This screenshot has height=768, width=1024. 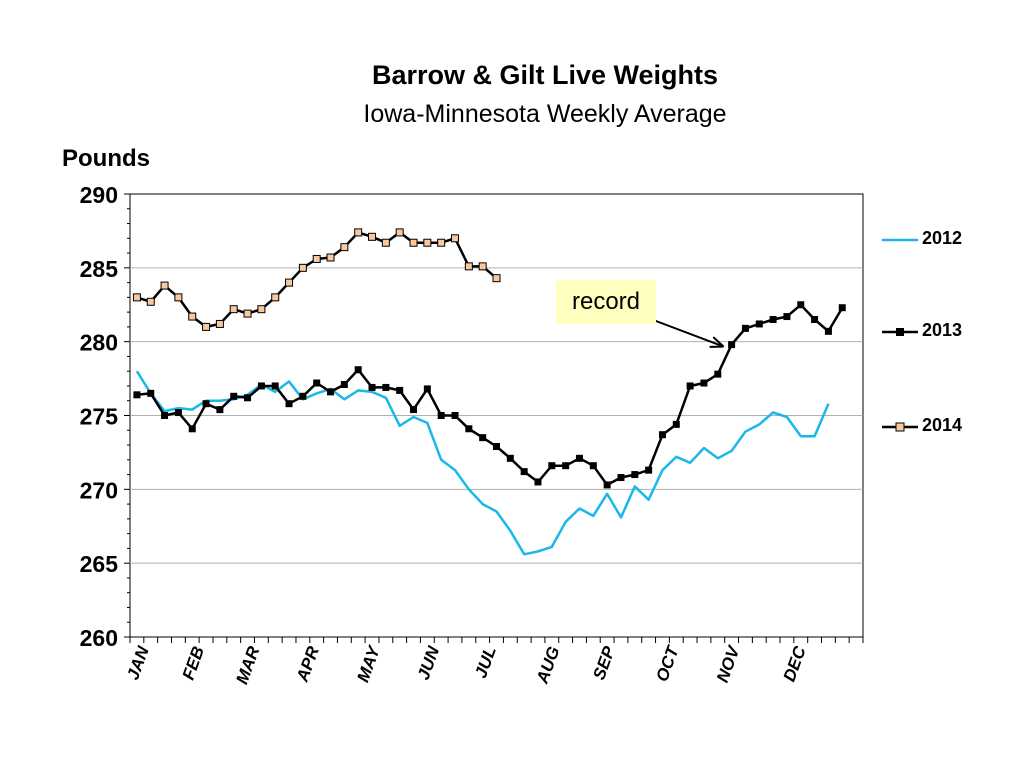 What do you see at coordinates (545, 114) in the screenshot?
I see `chart-subtitle: Iowa-Minnesota Weekly Average` at bounding box center [545, 114].